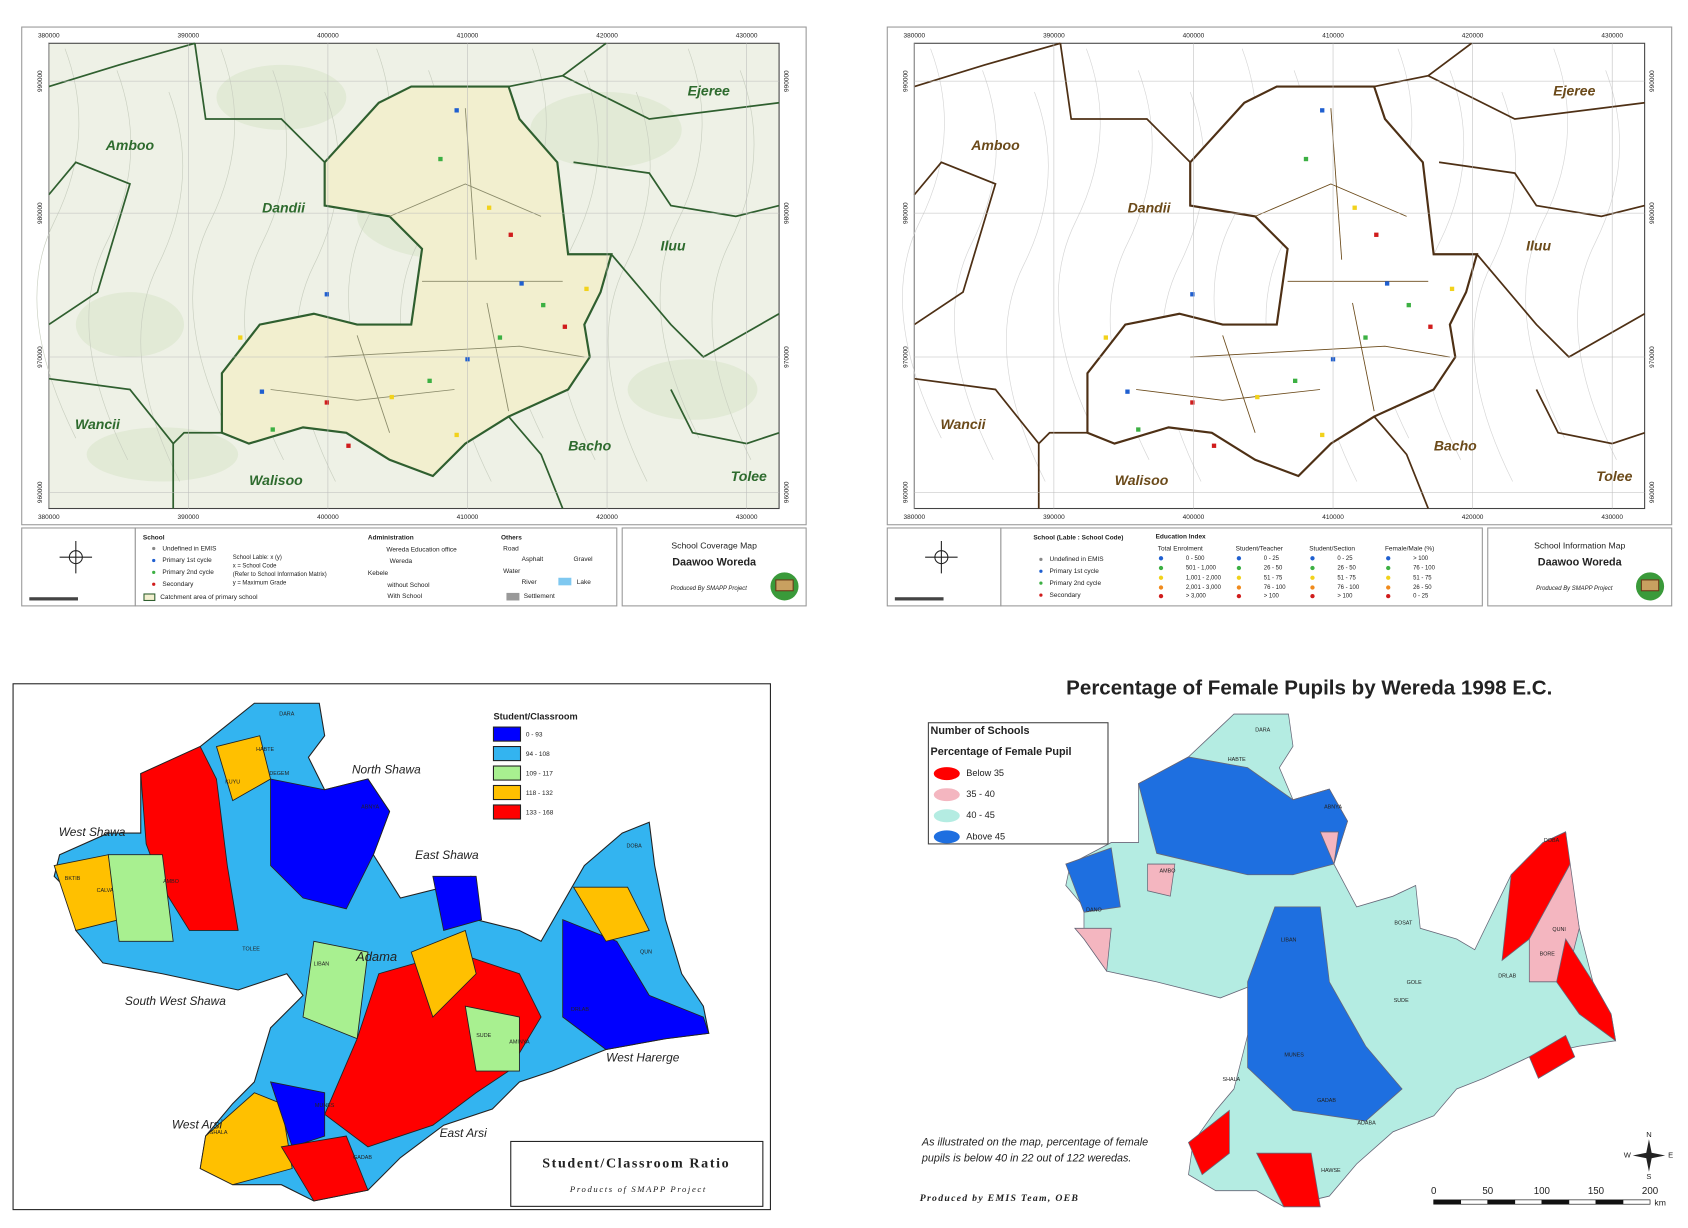 The height and width of the screenshot is (1228, 1688). I want to click on map-credit: Products of SMAPP Project, so click(638, 1189).